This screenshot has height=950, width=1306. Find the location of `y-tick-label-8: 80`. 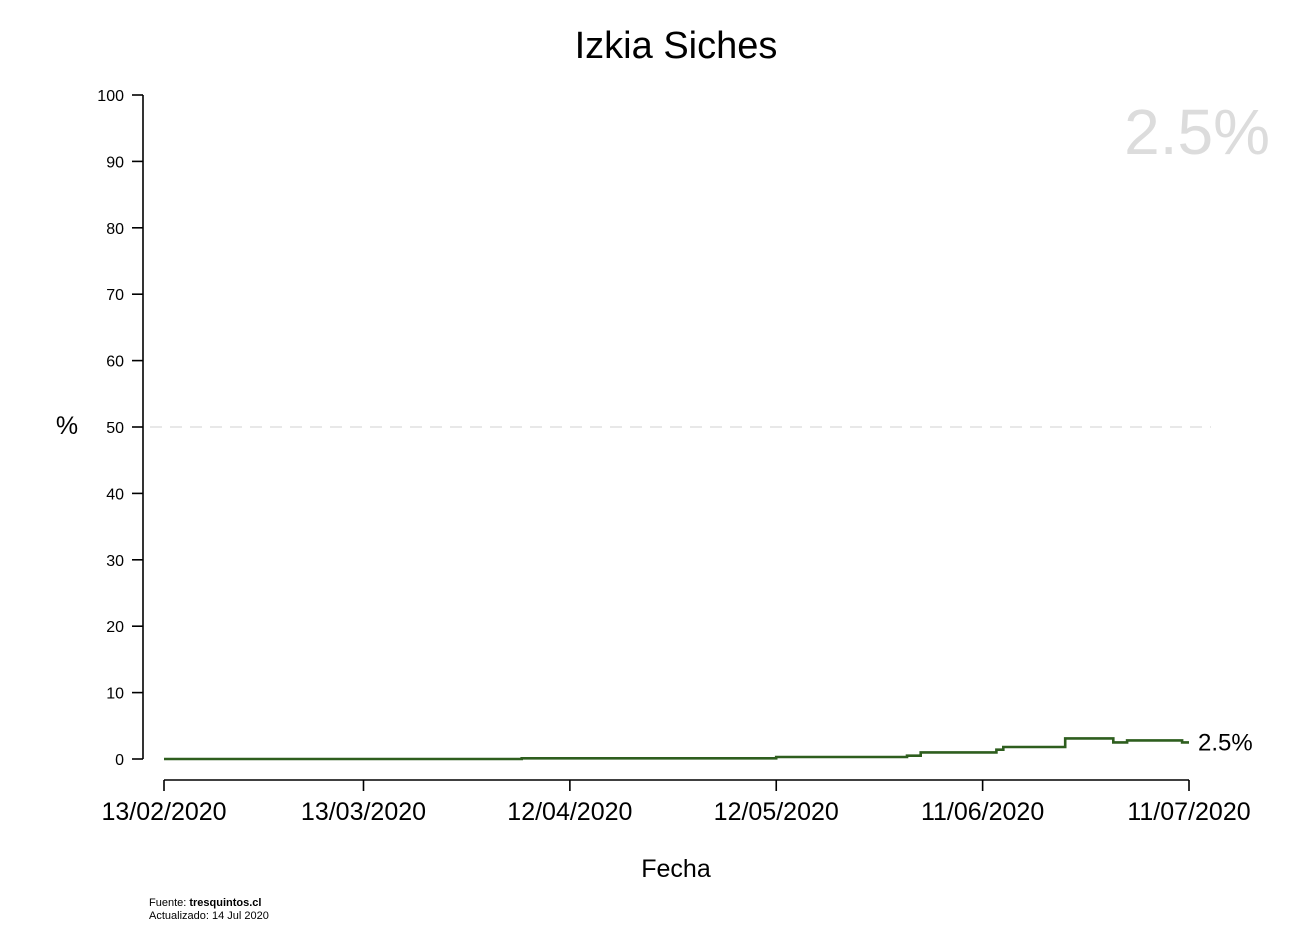

y-tick-label-8: 80 is located at coordinates (115, 229).